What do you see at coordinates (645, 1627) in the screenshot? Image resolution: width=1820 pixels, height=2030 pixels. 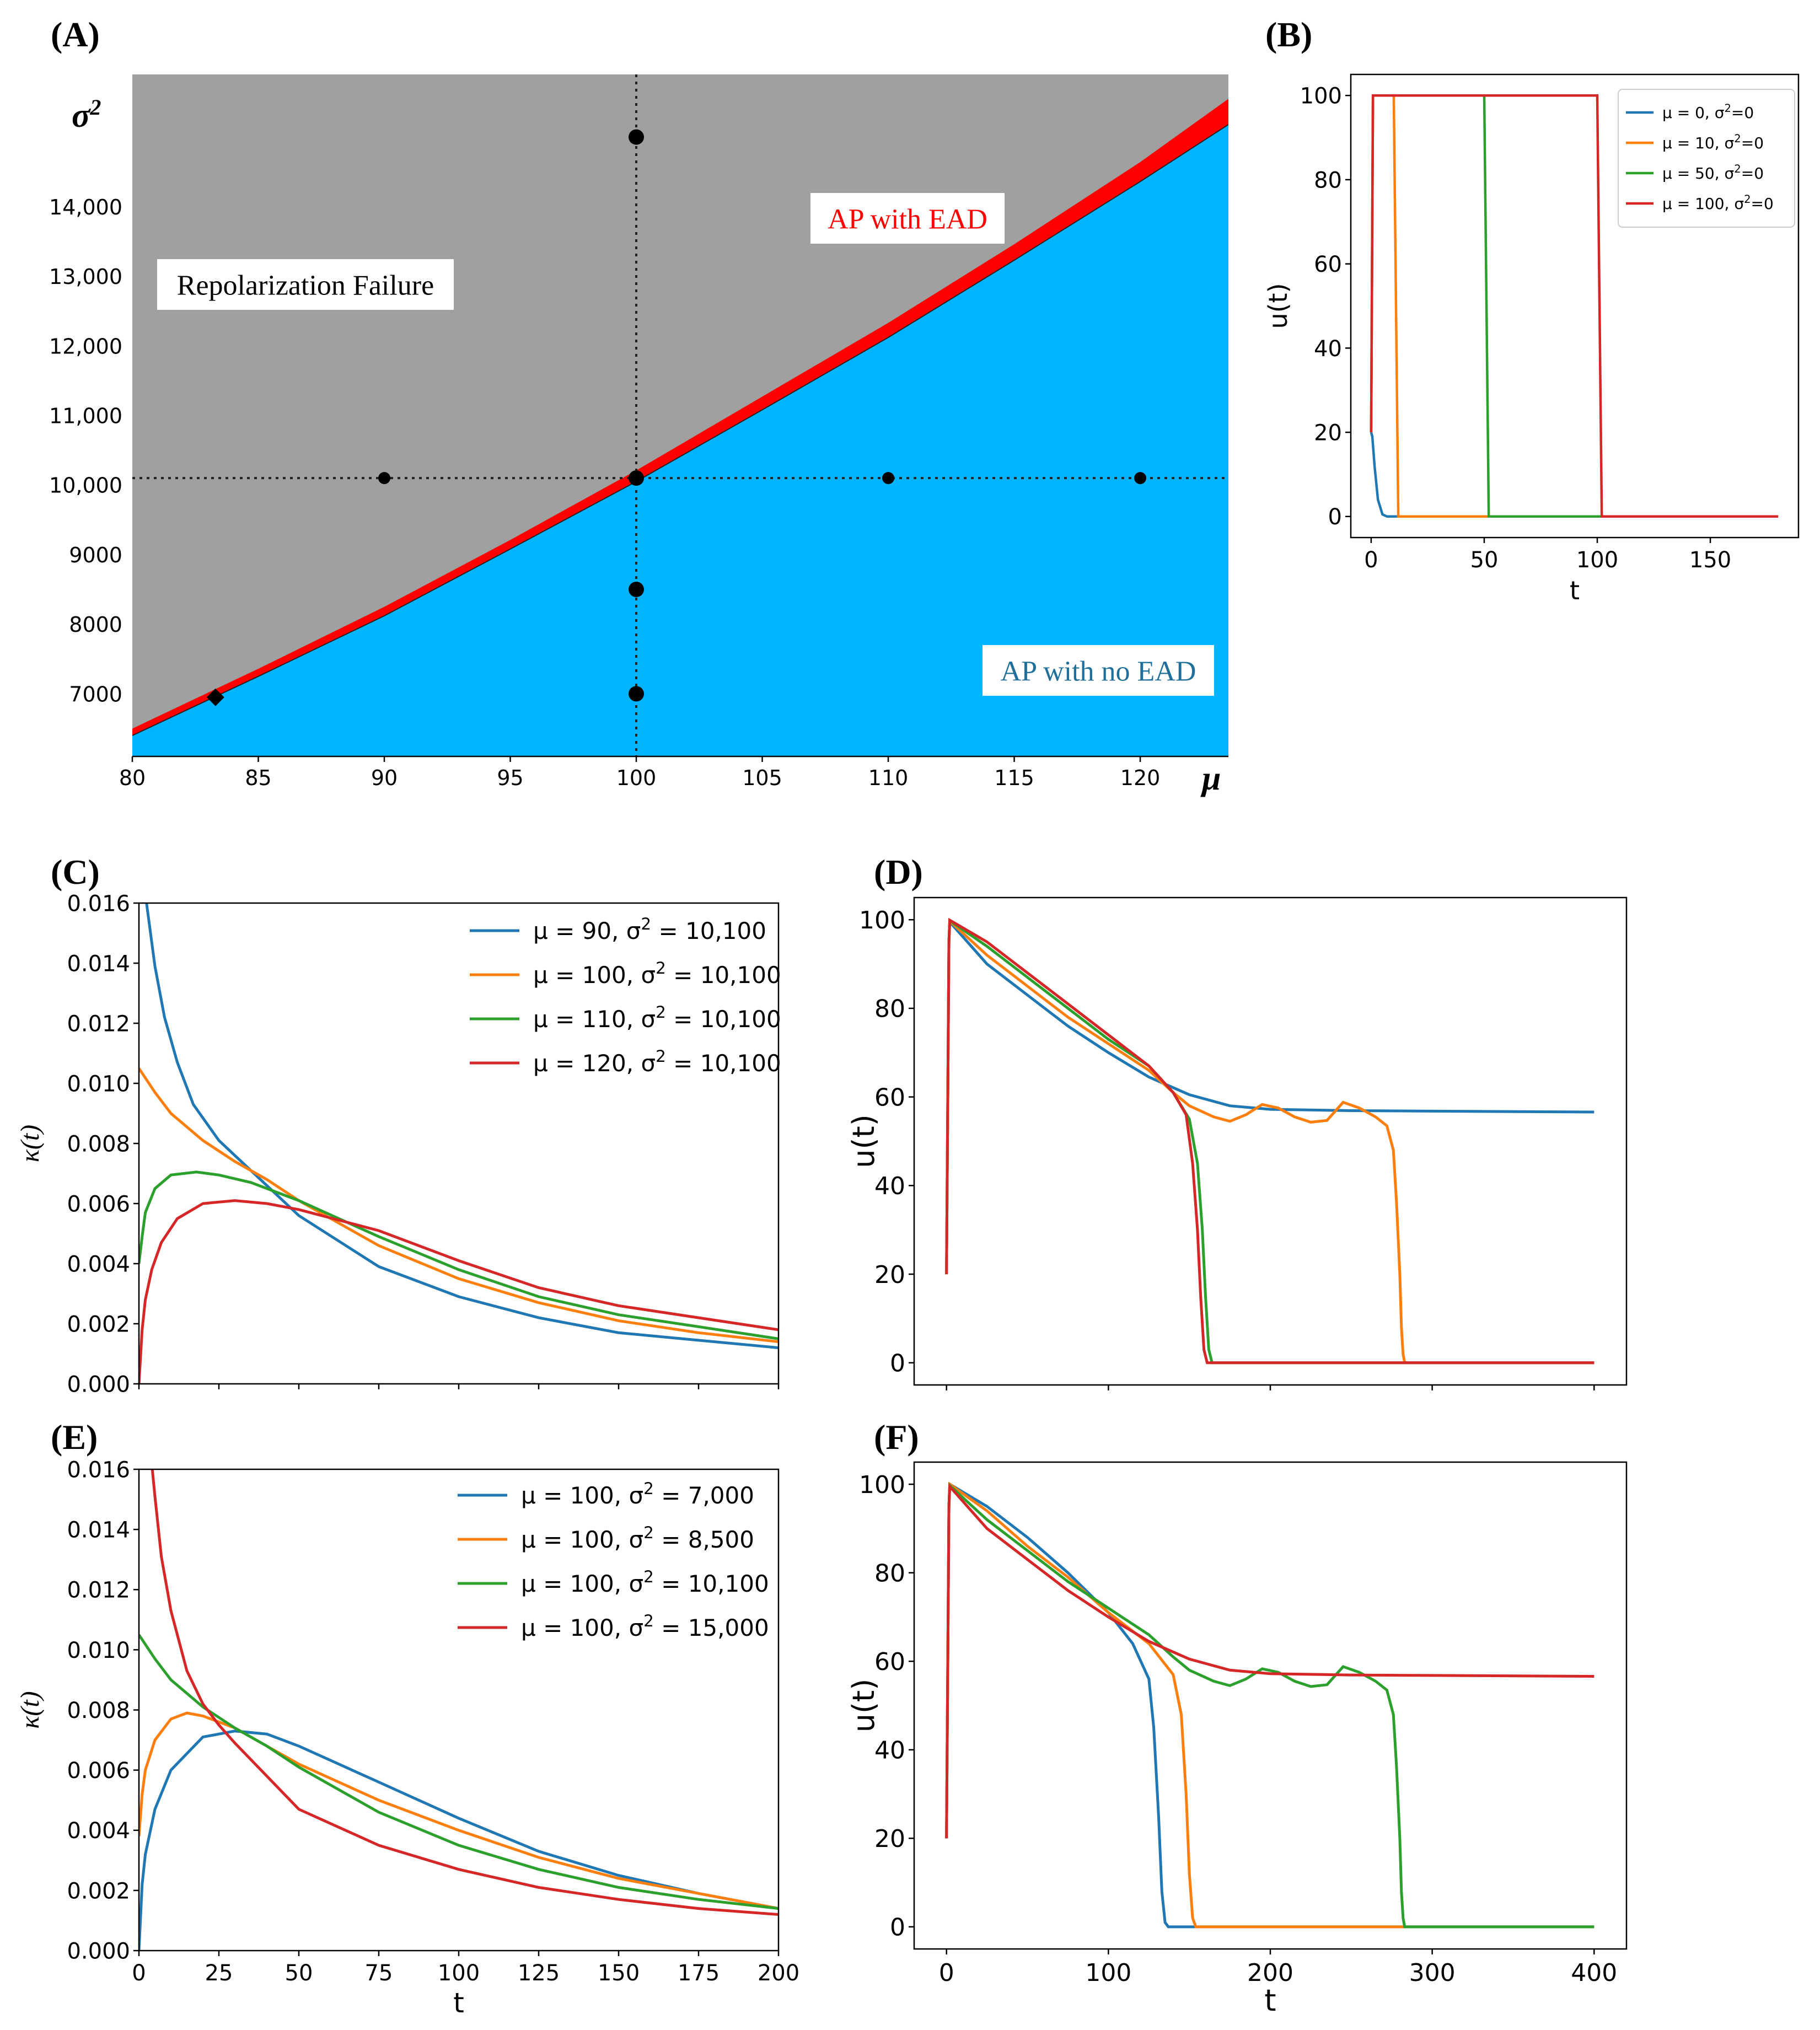 I see `k-legend-label: μ = 100, σ2 = 15,000` at bounding box center [645, 1627].